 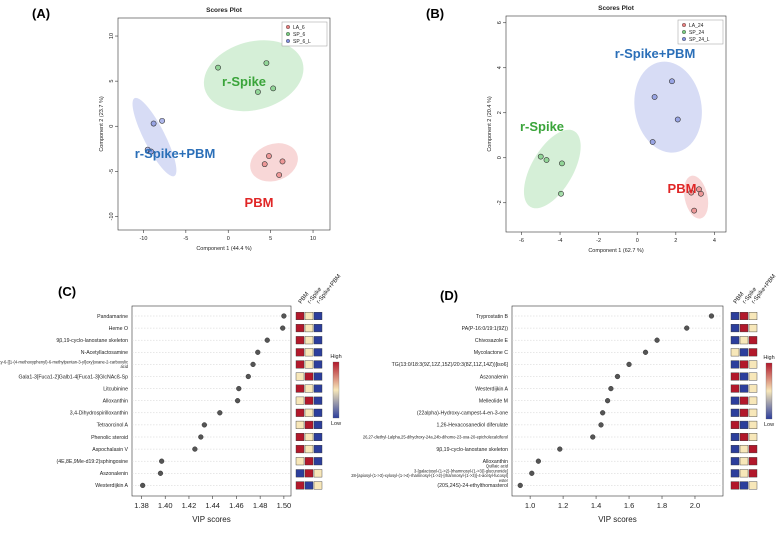 I want to click on x-tick-label: 10, so click(x=313, y=239).